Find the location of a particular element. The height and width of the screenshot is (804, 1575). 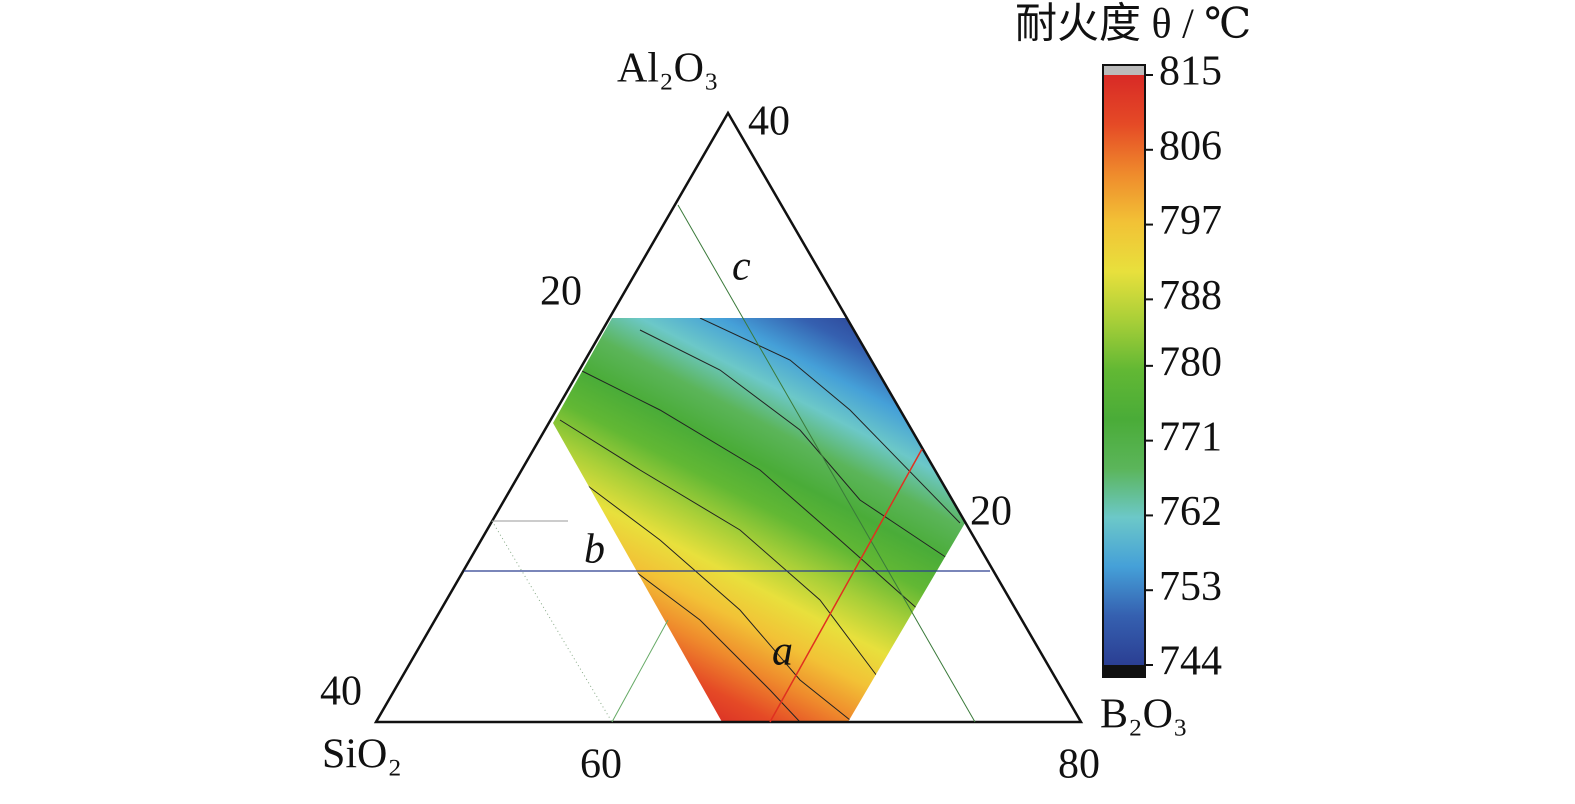

line-label: c is located at coordinates (741, 267).